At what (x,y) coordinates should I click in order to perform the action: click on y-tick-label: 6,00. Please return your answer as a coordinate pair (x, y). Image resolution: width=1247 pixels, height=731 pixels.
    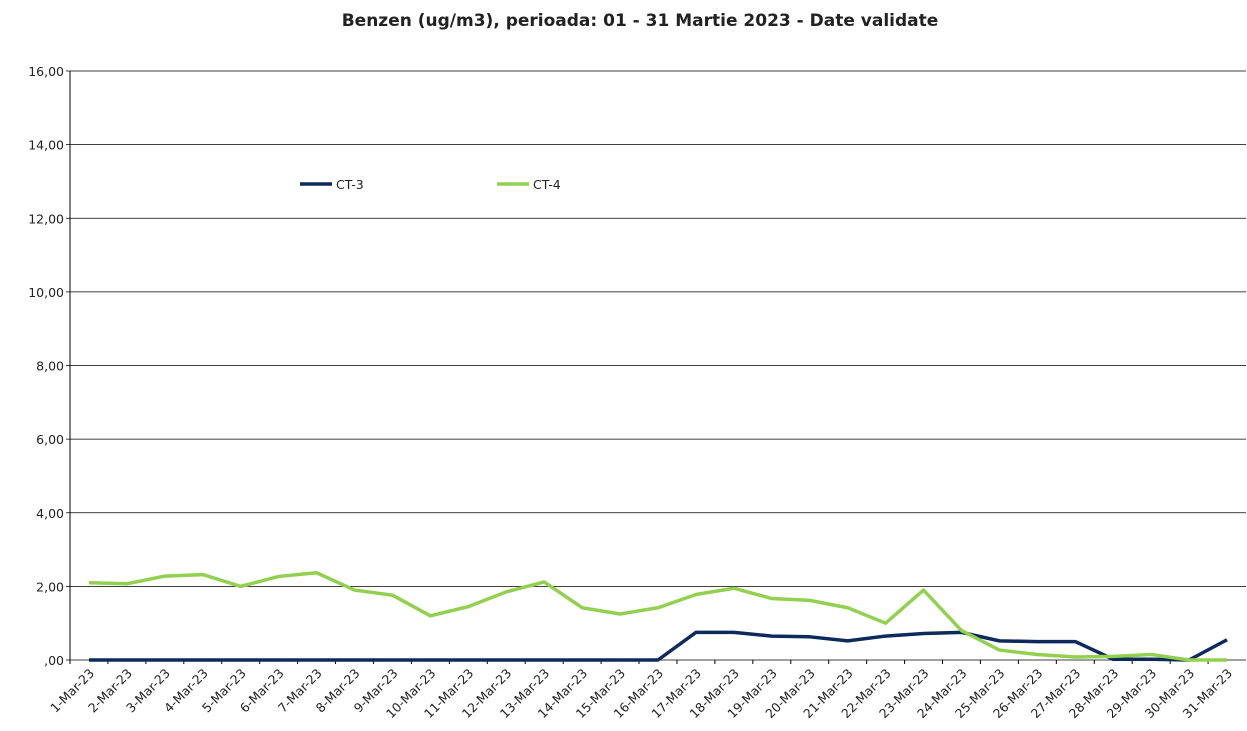
    Looking at the image, I should click on (50, 439).